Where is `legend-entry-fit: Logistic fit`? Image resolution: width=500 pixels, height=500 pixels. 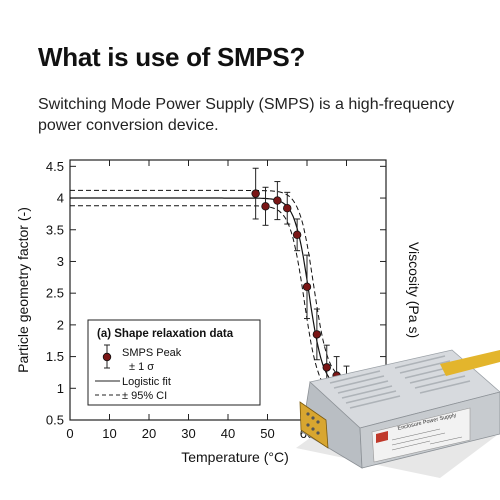
legend-entry-fit: Logistic fit is located at coordinates (146, 382).